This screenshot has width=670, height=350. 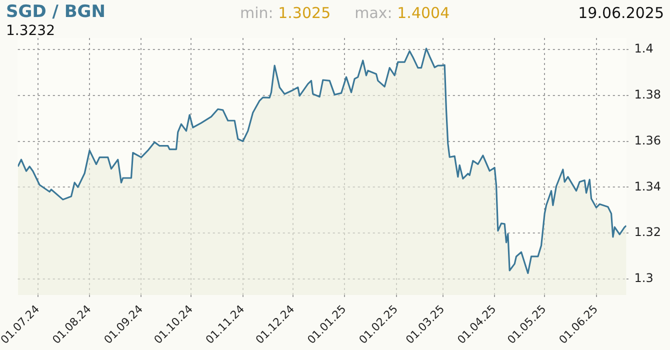 What do you see at coordinates (402, 13) in the screenshot?
I see `text: max: 1.4004` at bounding box center [402, 13].